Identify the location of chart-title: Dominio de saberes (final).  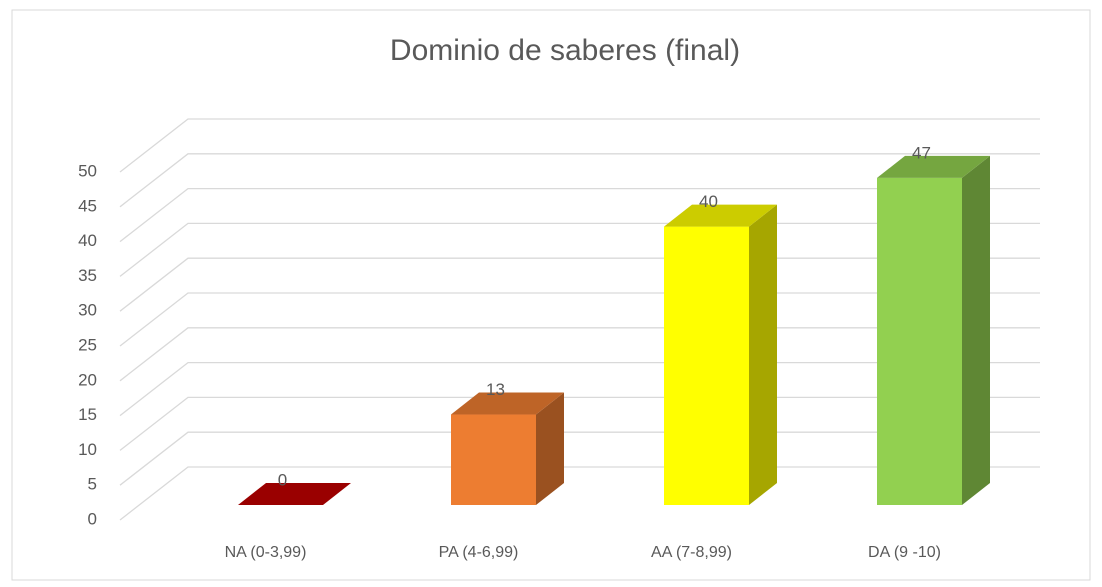
(565, 50).